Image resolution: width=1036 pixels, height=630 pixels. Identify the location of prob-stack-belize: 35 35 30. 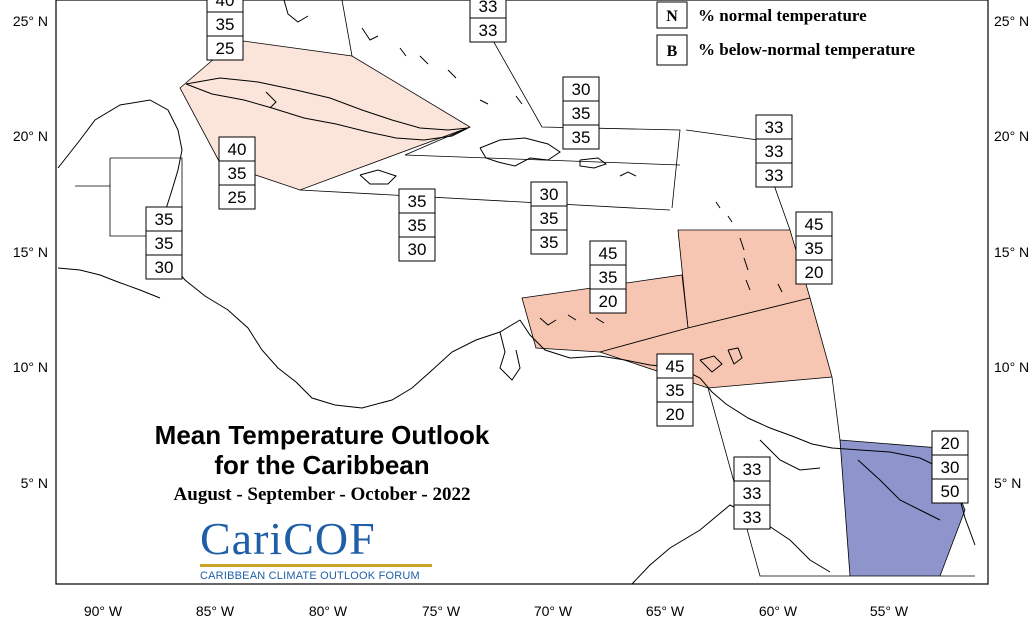
(164, 243).